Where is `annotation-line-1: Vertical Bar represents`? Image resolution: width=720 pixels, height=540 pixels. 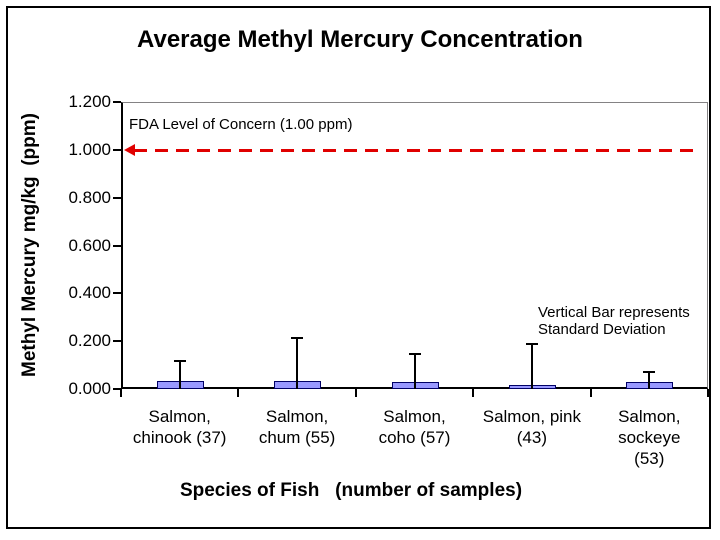 annotation-line-1: Vertical Bar represents is located at coordinates (614, 312).